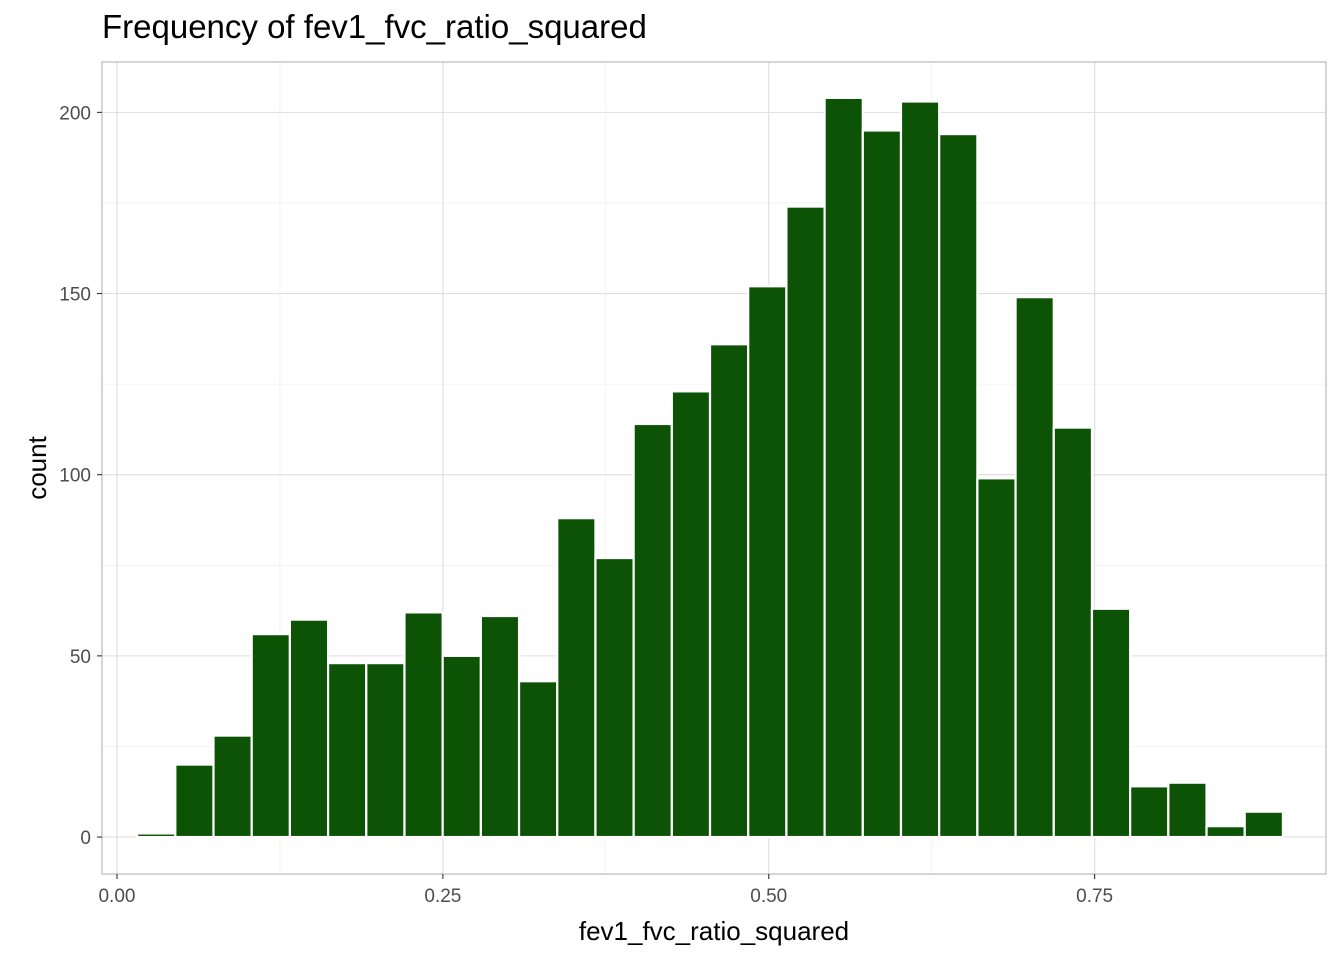  Describe the element at coordinates (1094, 896) in the screenshot. I see `x-tick-label: 0.75` at that location.